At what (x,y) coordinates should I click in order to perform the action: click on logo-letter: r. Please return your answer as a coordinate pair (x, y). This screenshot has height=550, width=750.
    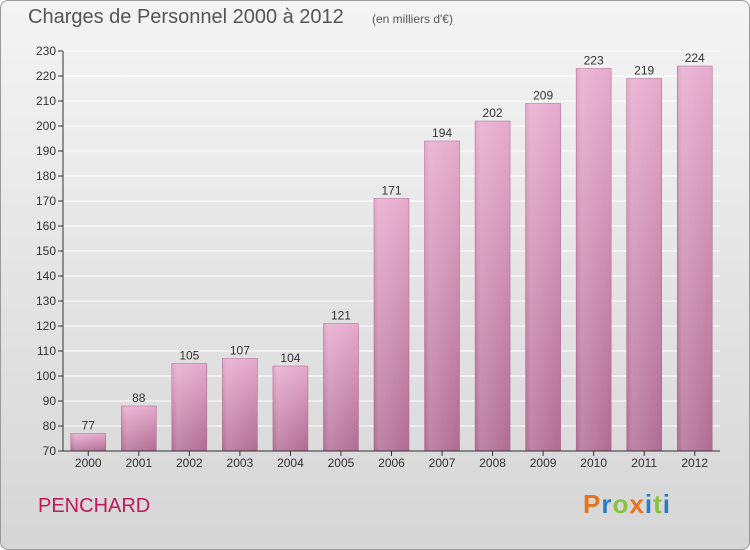
    Looking at the image, I should click on (607, 504).